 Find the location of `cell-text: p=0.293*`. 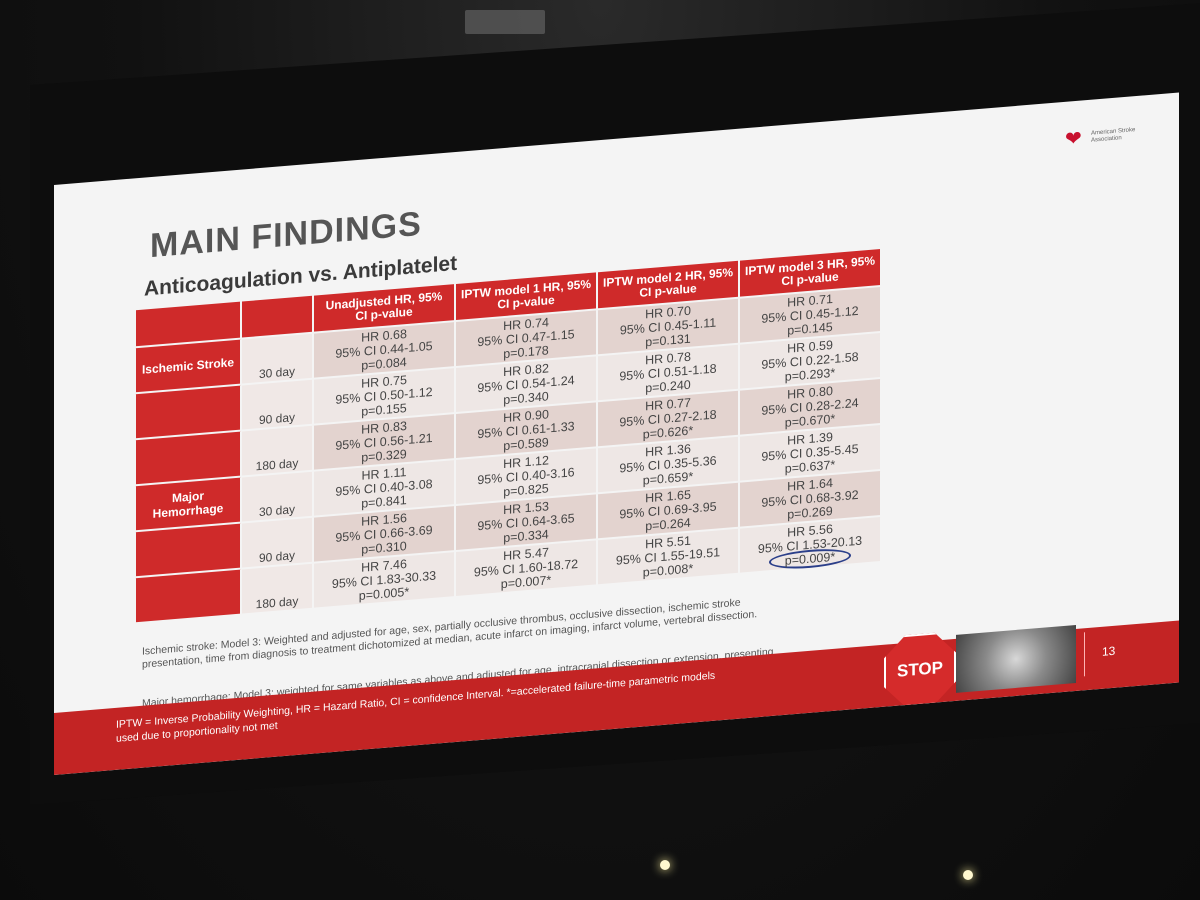

cell-text: p=0.293* is located at coordinates (810, 374).